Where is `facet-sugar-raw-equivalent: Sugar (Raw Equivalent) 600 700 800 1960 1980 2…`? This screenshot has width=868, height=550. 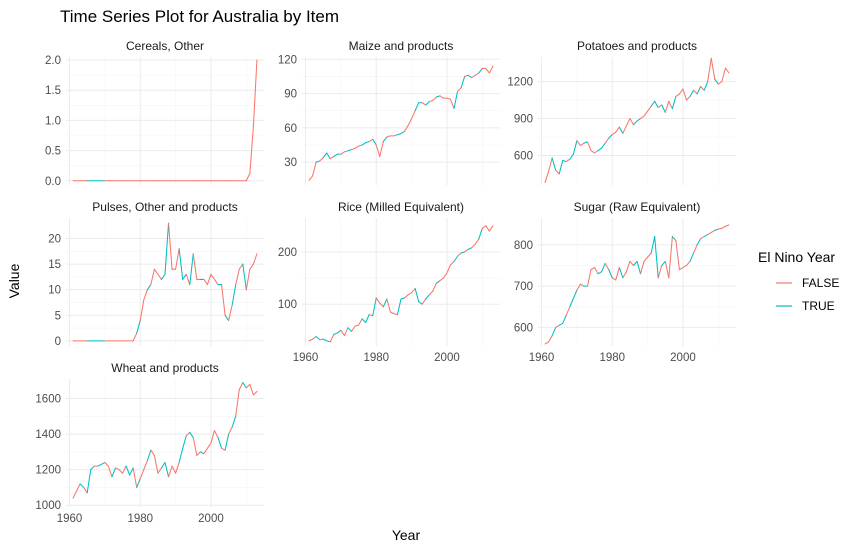 facet-sugar-raw-equivalent: Sugar (Raw Equivalent) 600 700 800 1960 1980 2… is located at coordinates (625, 282).